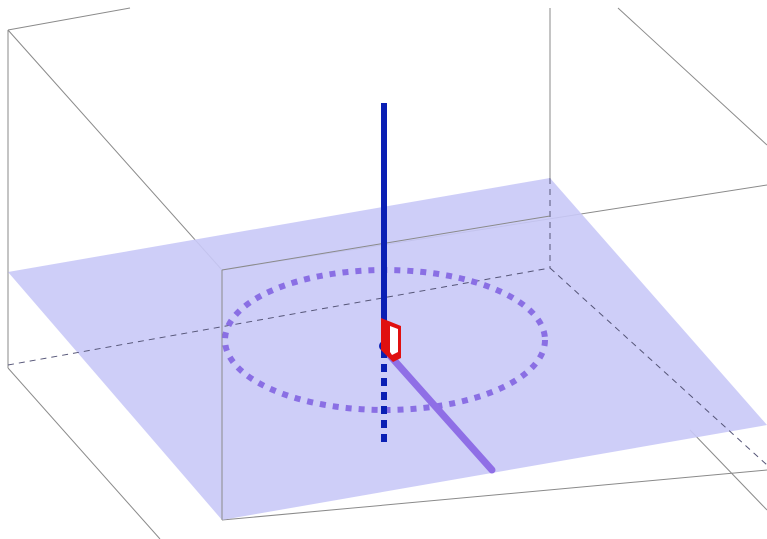 The width and height of the screenshot is (767, 539). Describe the element at coordinates (69, 19) in the screenshot. I see `box-edge-back-top-left` at that location.